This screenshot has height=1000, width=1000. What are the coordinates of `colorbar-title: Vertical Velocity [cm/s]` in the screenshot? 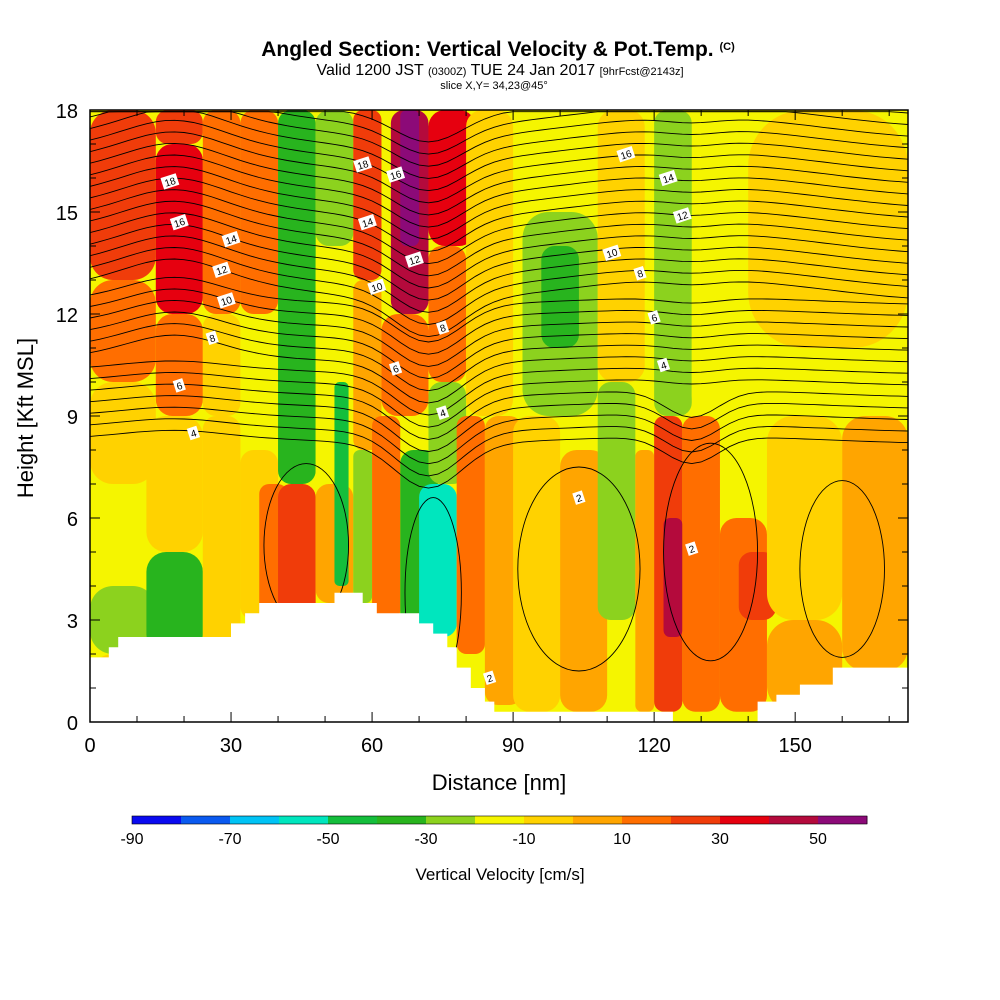 It's located at (499, 874).